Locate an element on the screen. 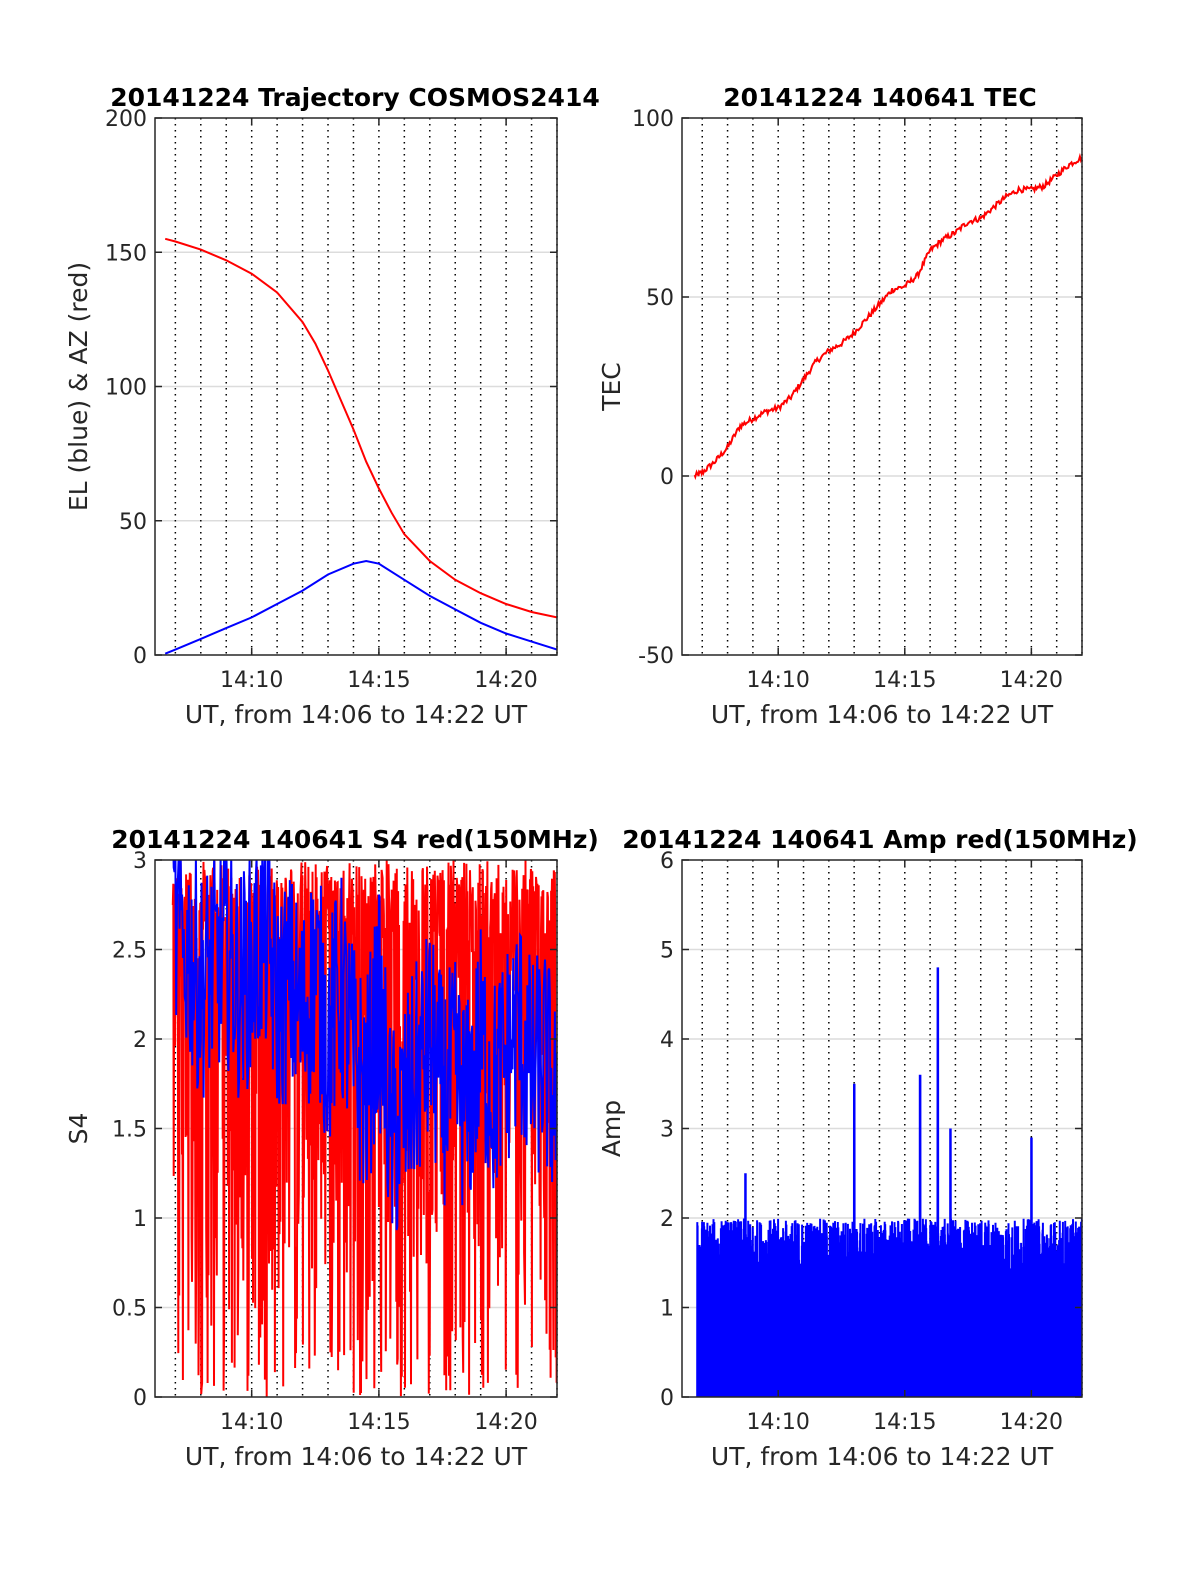  plot-area is located at coordinates (882, 386).